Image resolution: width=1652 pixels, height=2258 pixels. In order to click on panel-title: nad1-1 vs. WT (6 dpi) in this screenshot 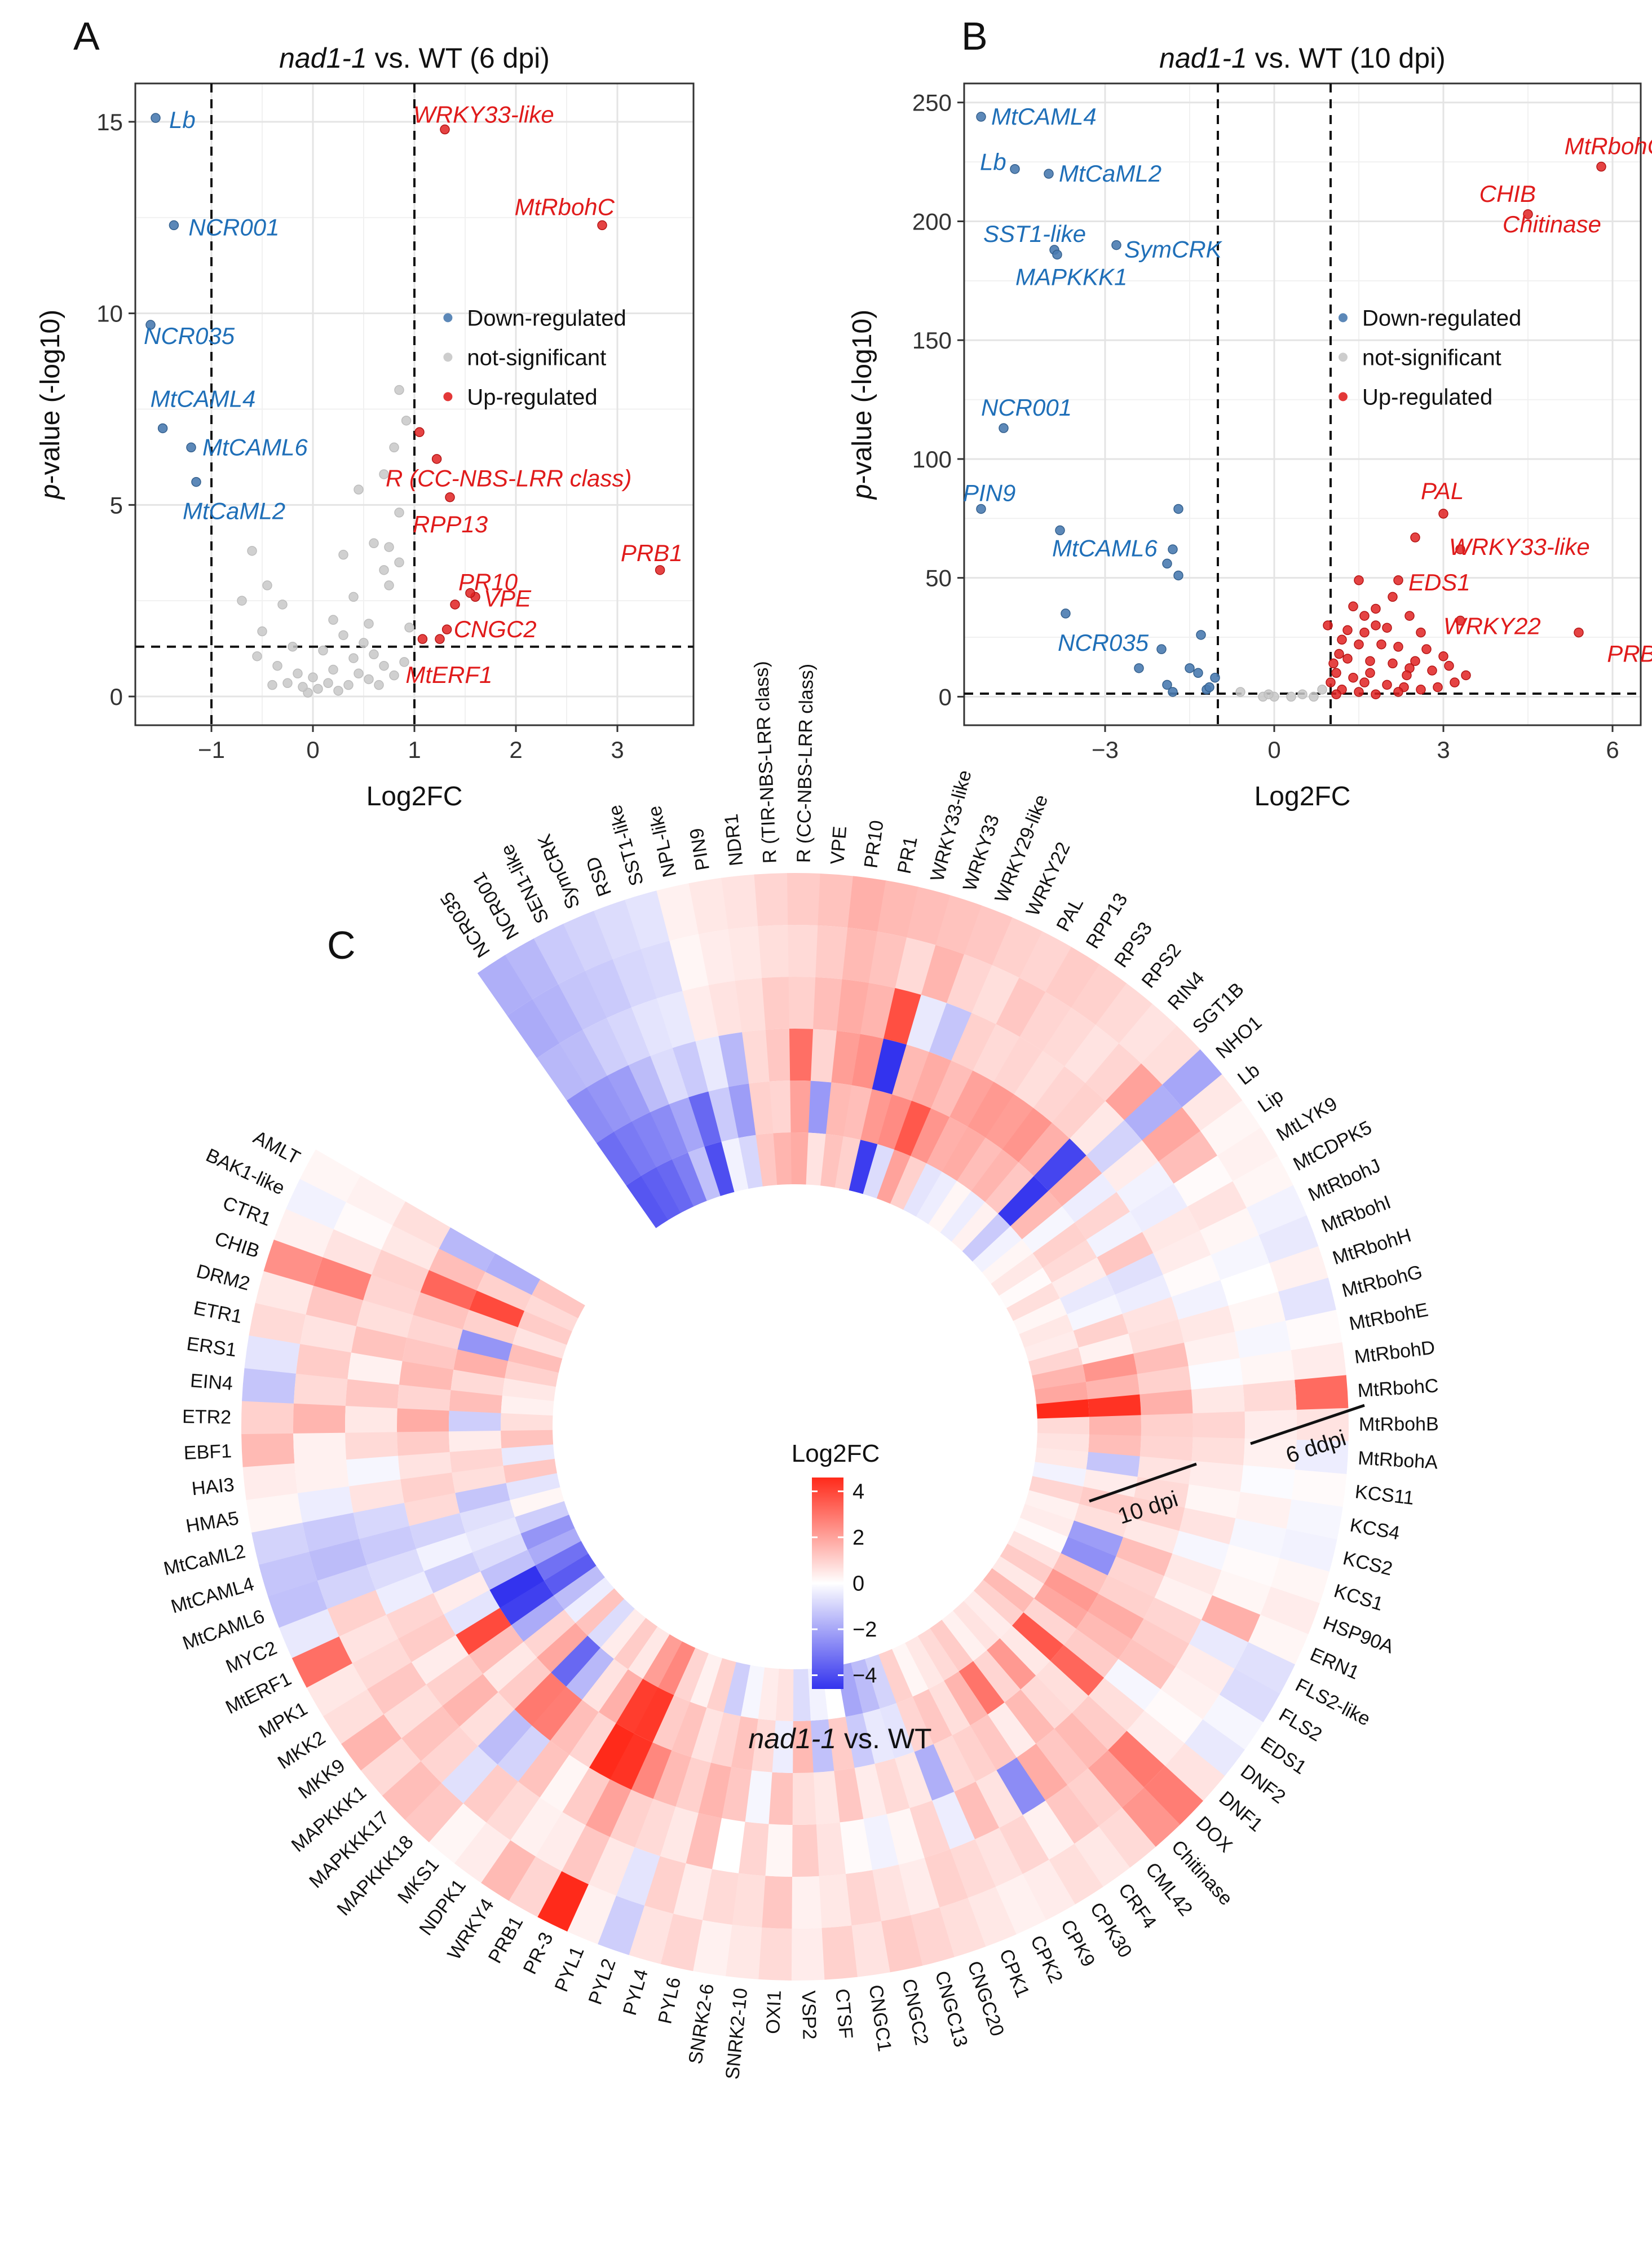, I will do `click(414, 58)`.